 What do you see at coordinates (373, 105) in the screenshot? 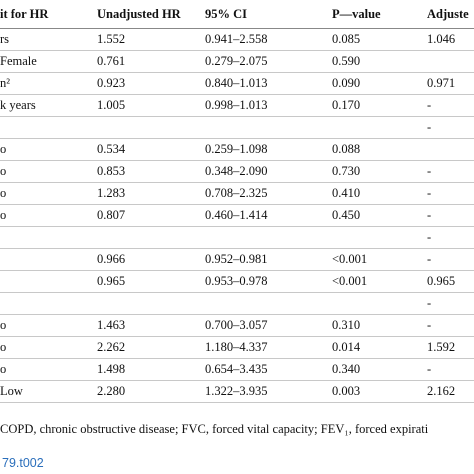
I see `table-cell: 0.170` at bounding box center [373, 105].